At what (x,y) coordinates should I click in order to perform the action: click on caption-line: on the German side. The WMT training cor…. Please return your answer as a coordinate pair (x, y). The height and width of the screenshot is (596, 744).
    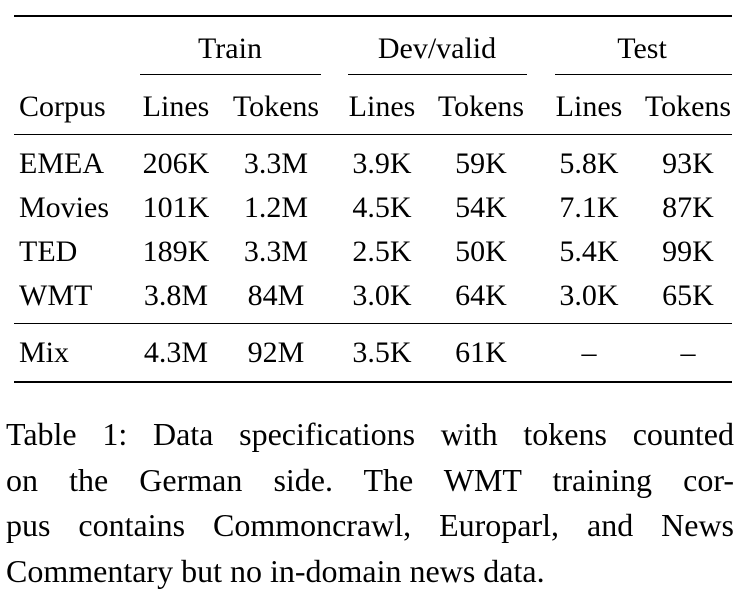
    Looking at the image, I should click on (370, 479).